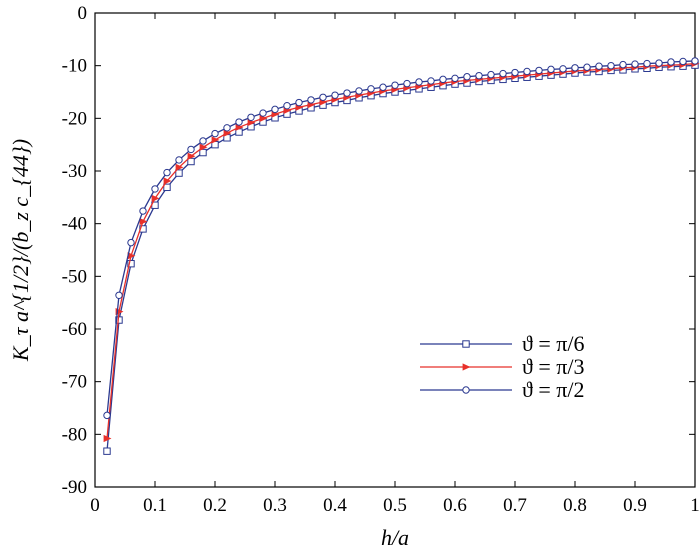  Describe the element at coordinates (74, 434) in the screenshot. I see `y-tick-label: -80` at that location.